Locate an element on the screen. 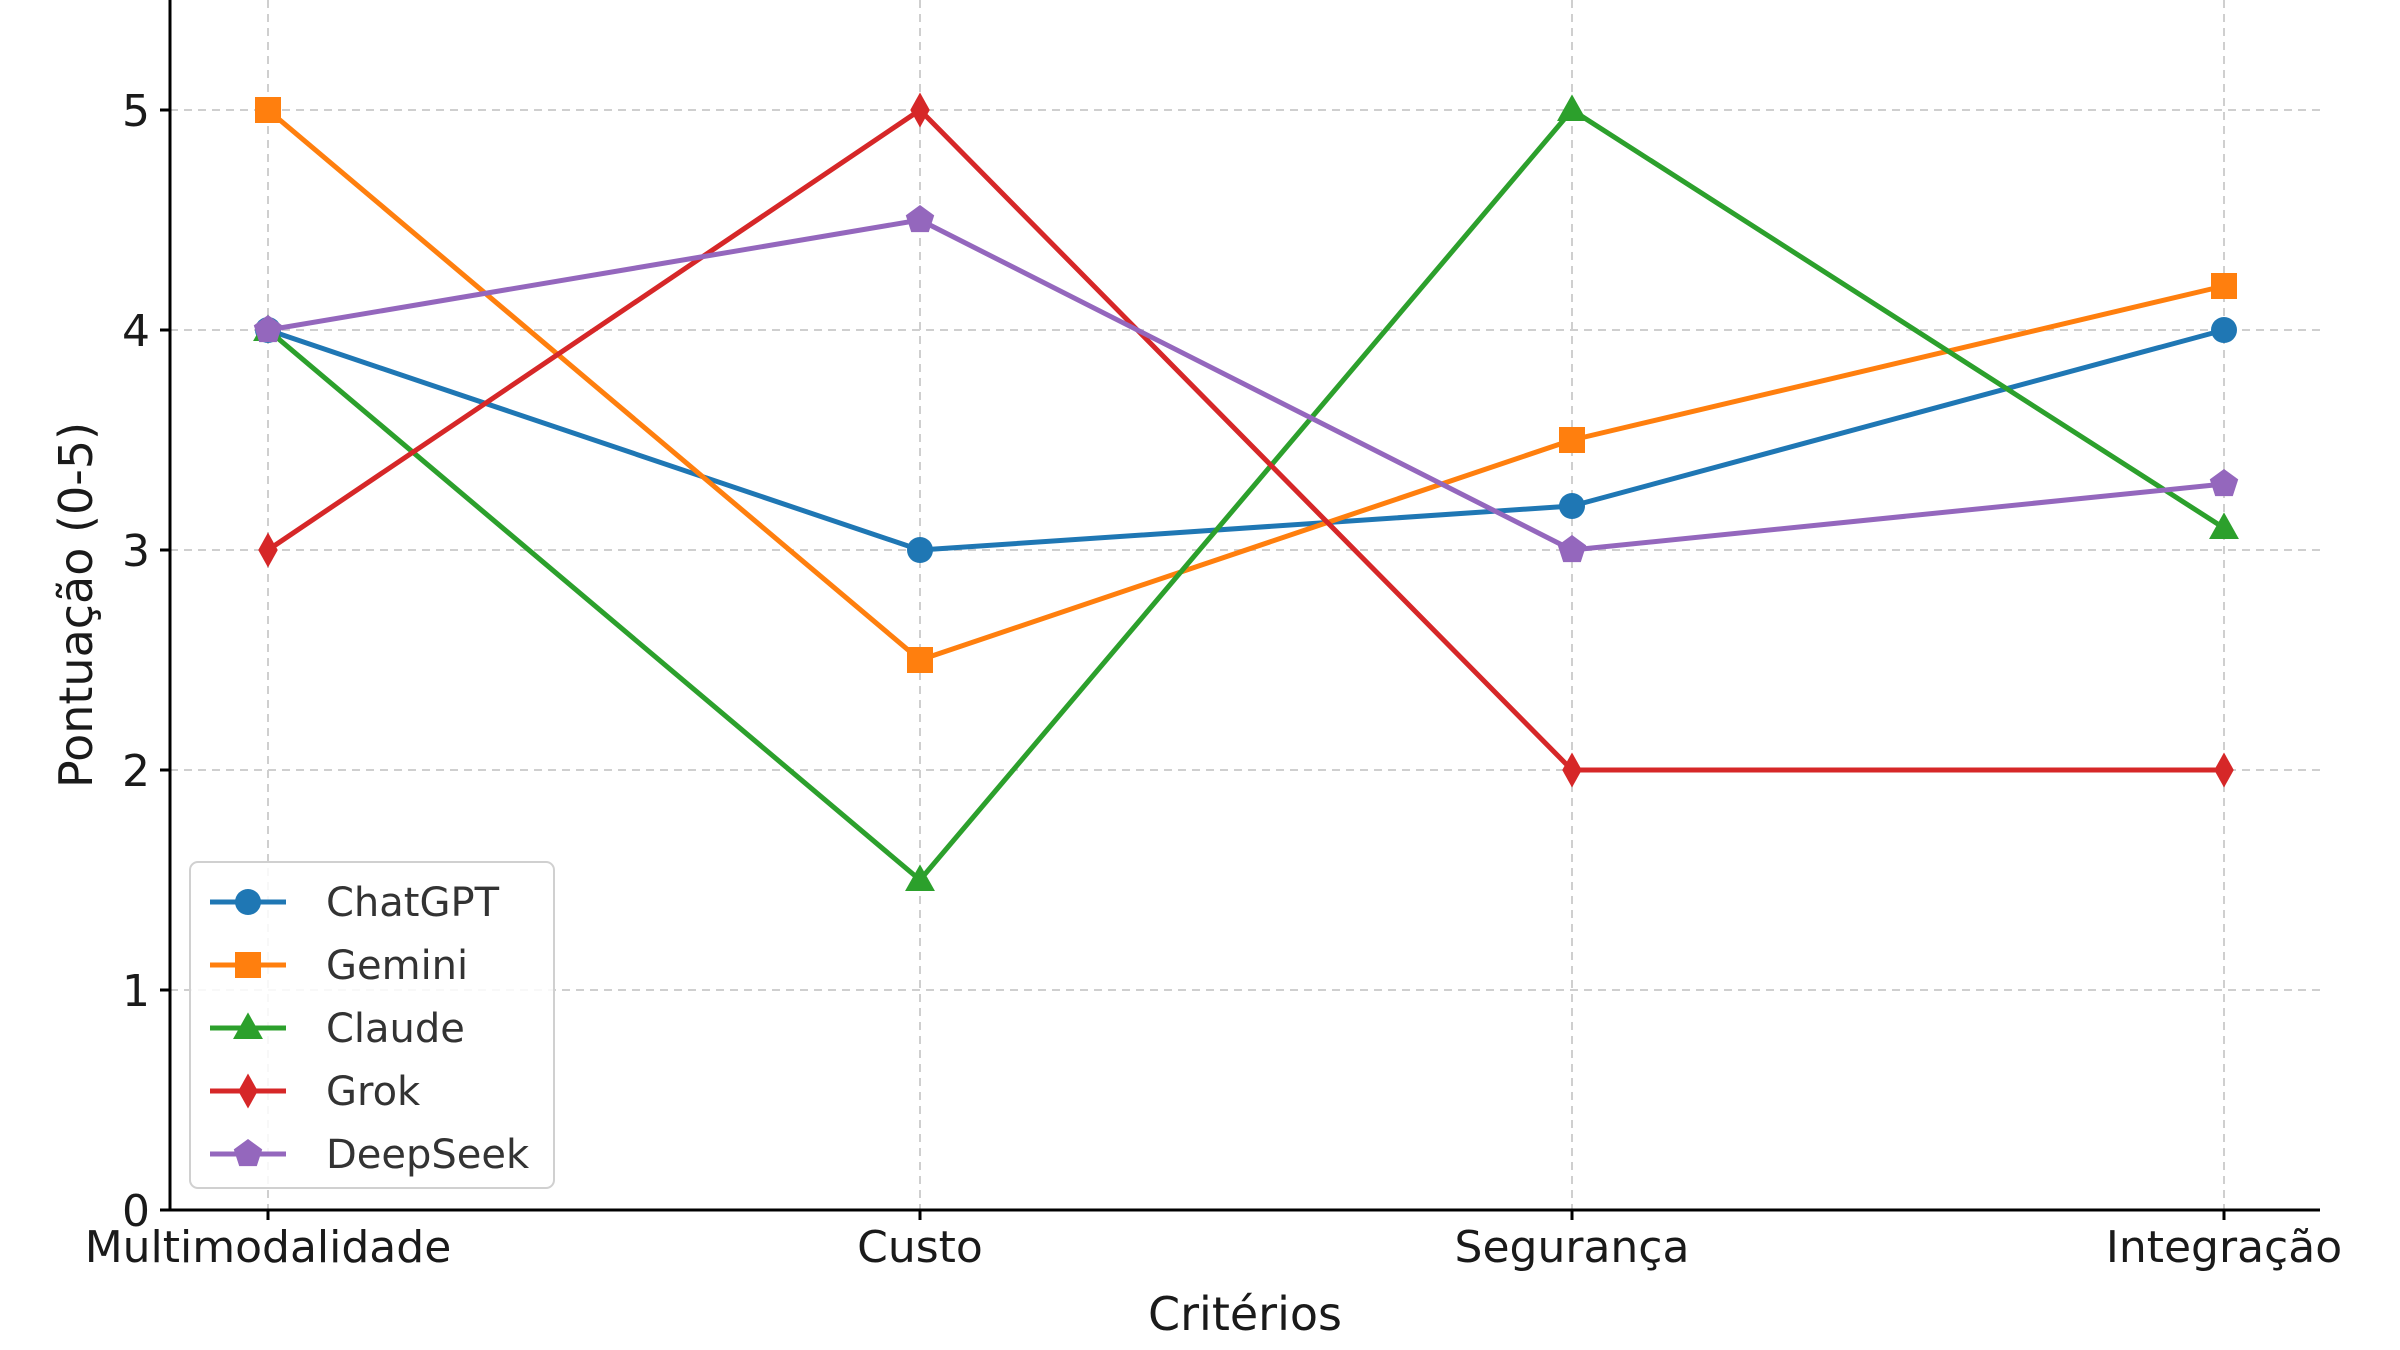 This screenshot has height=1350, width=2400. legend-label-grok: Grok is located at coordinates (373, 1092).